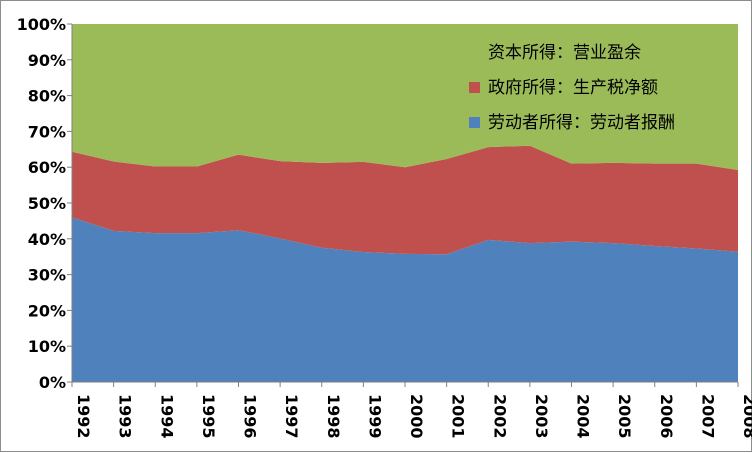 The height and width of the screenshot is (453, 752). Describe the element at coordinates (47, 167) in the screenshot. I see `y-tick-label: 60%` at that location.